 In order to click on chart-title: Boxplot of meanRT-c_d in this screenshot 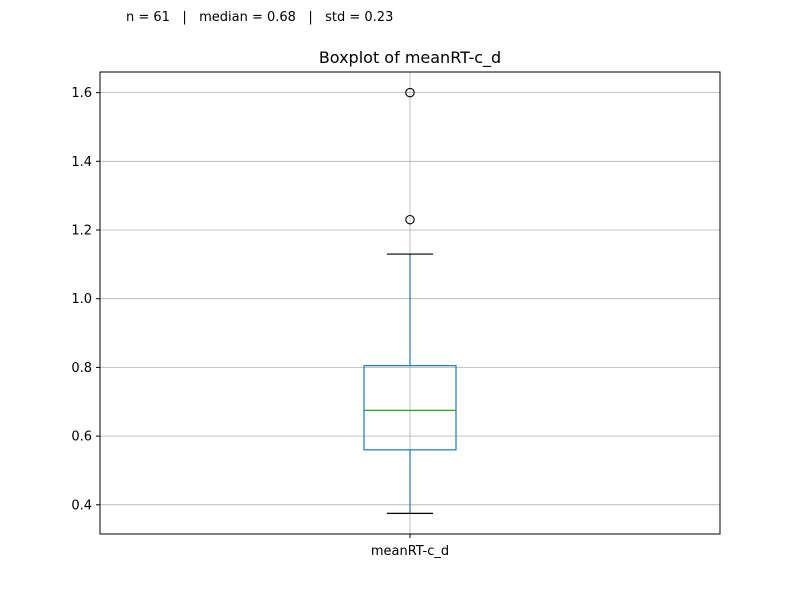, I will do `click(410, 58)`.